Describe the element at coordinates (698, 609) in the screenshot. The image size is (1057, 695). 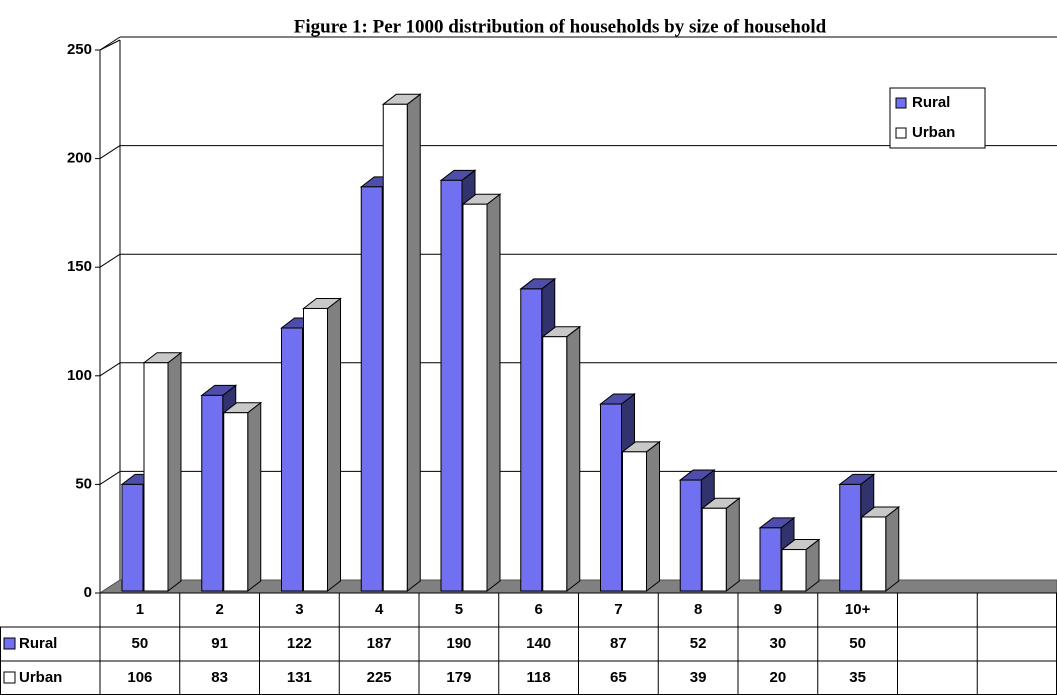
I see `x-tick-label: 8` at that location.